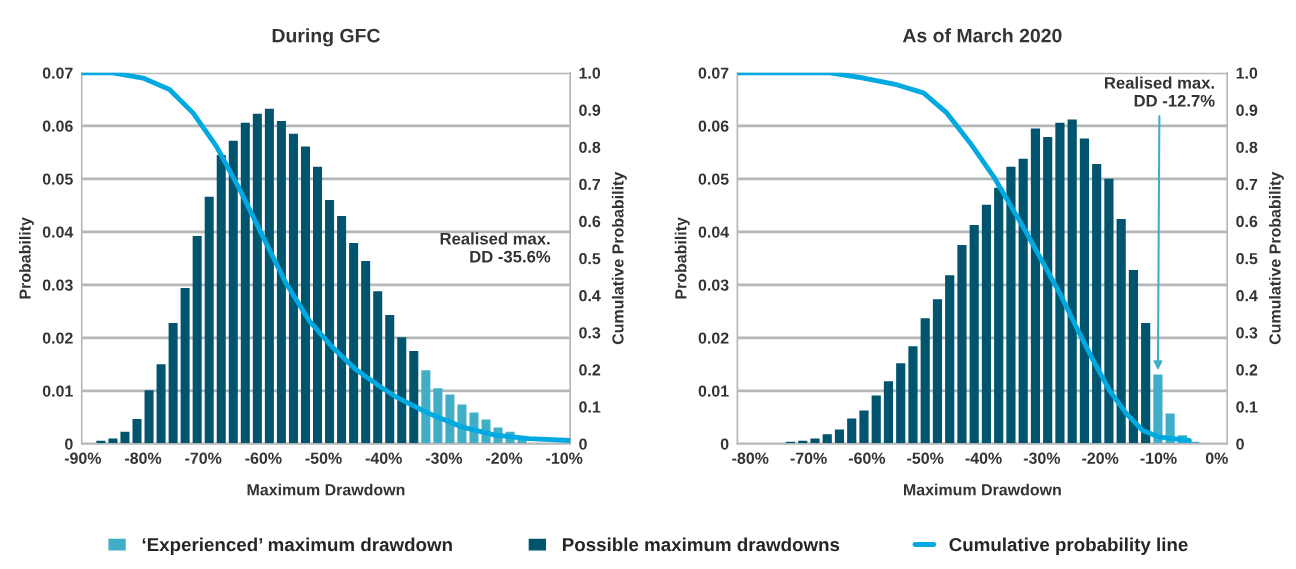 This screenshot has width=1296, height=569. What do you see at coordinates (263, 458) in the screenshot?
I see `x-tick-label: -60%` at bounding box center [263, 458].